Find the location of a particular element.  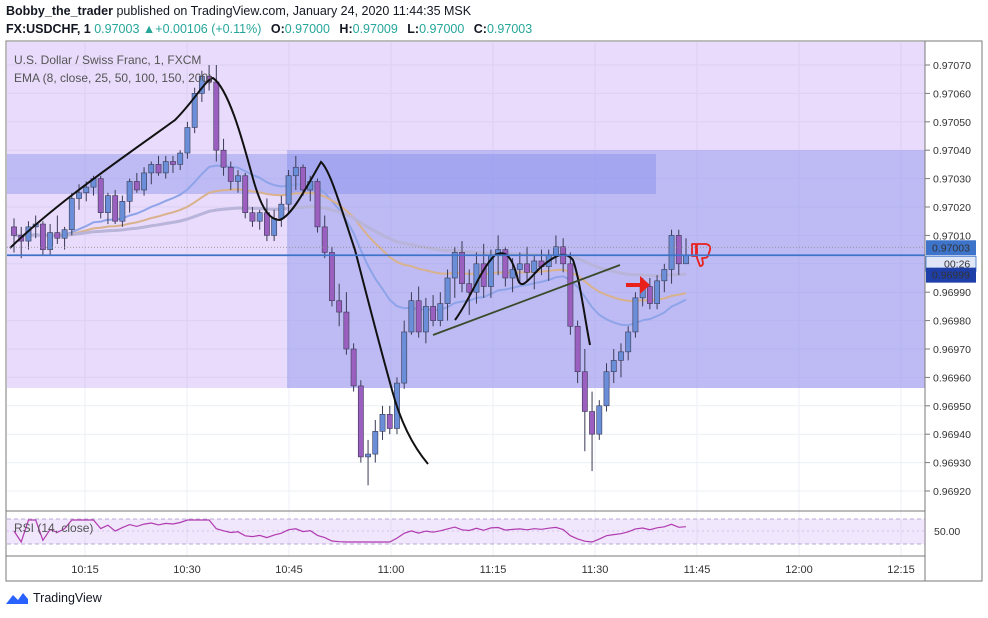

marker-price-box is located at coordinates (951, 275).